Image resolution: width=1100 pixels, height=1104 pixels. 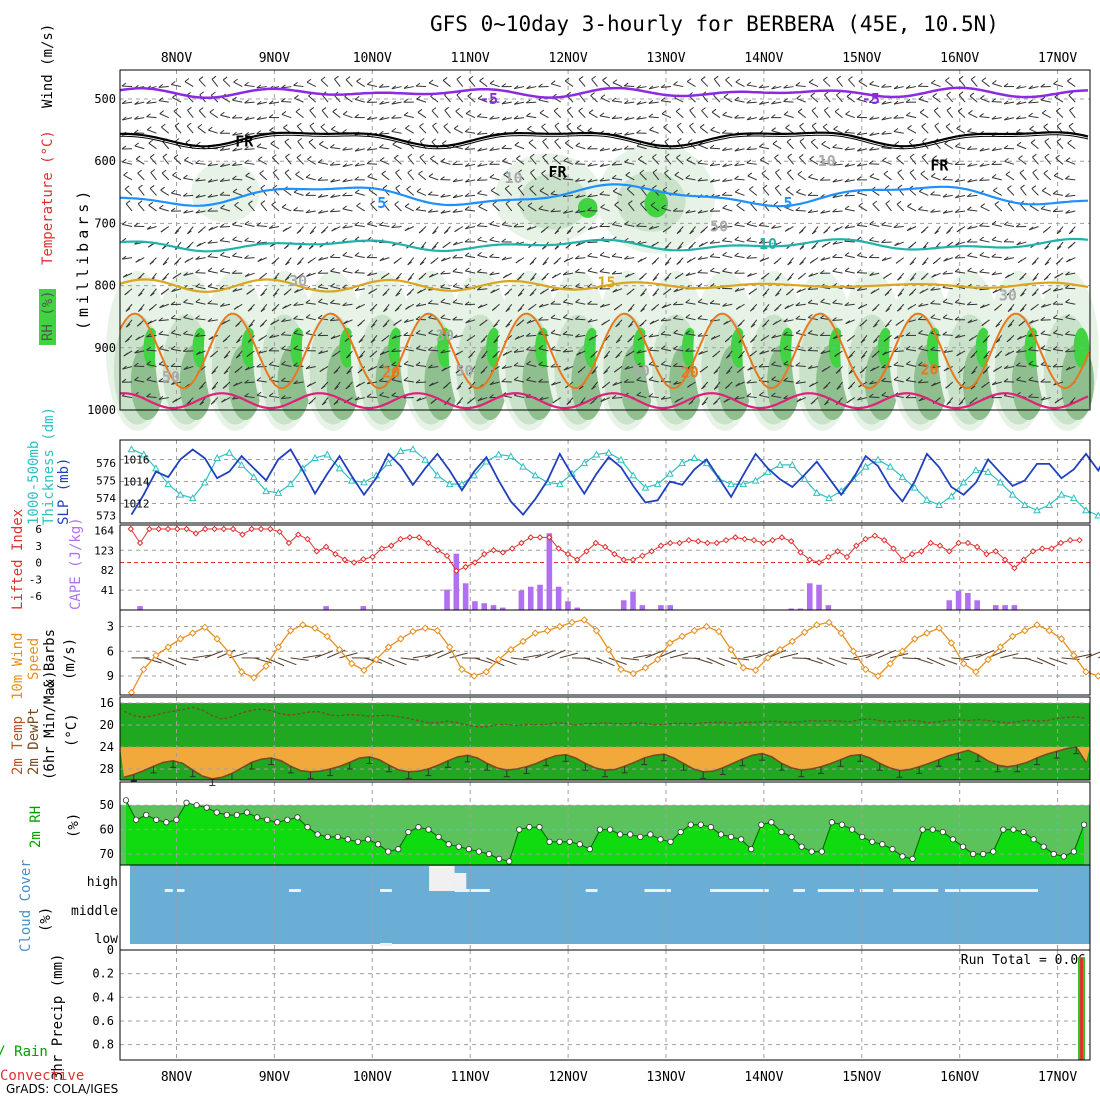 What do you see at coordinates (287, 661) in the screenshot?
I see `wind10m-barb` at bounding box center [287, 661].